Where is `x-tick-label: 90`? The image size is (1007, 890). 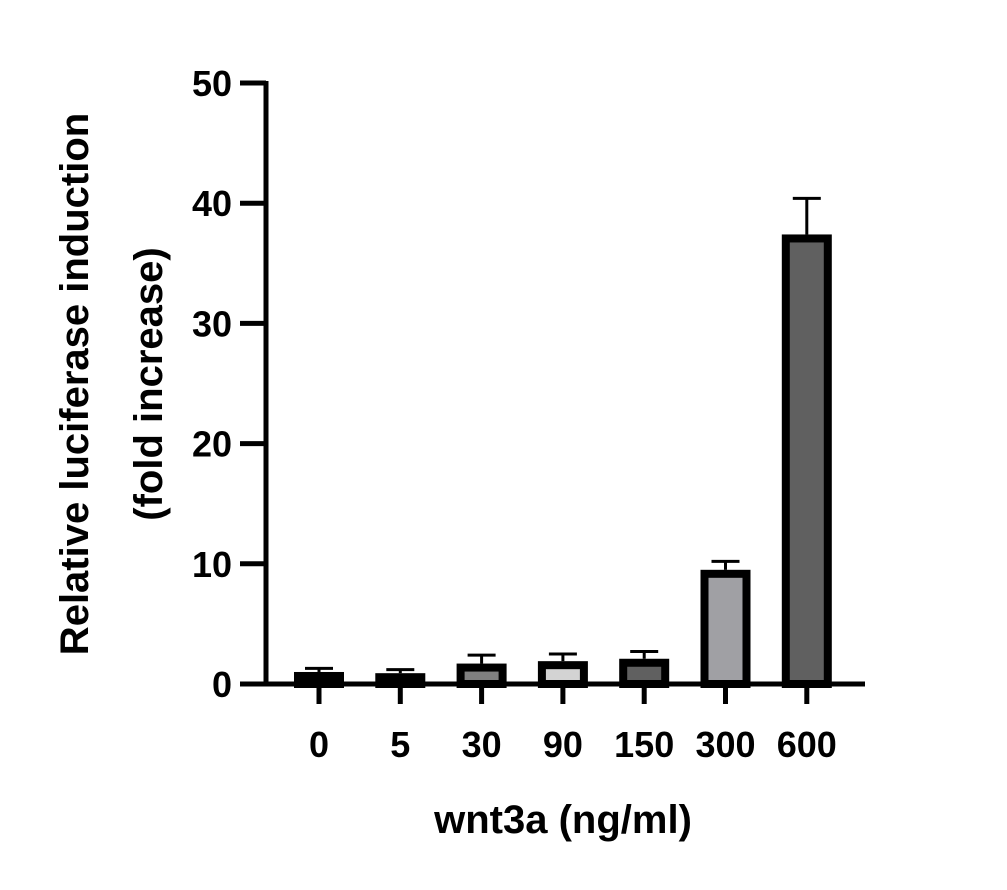
x-tick-label: 90 is located at coordinates (563, 744).